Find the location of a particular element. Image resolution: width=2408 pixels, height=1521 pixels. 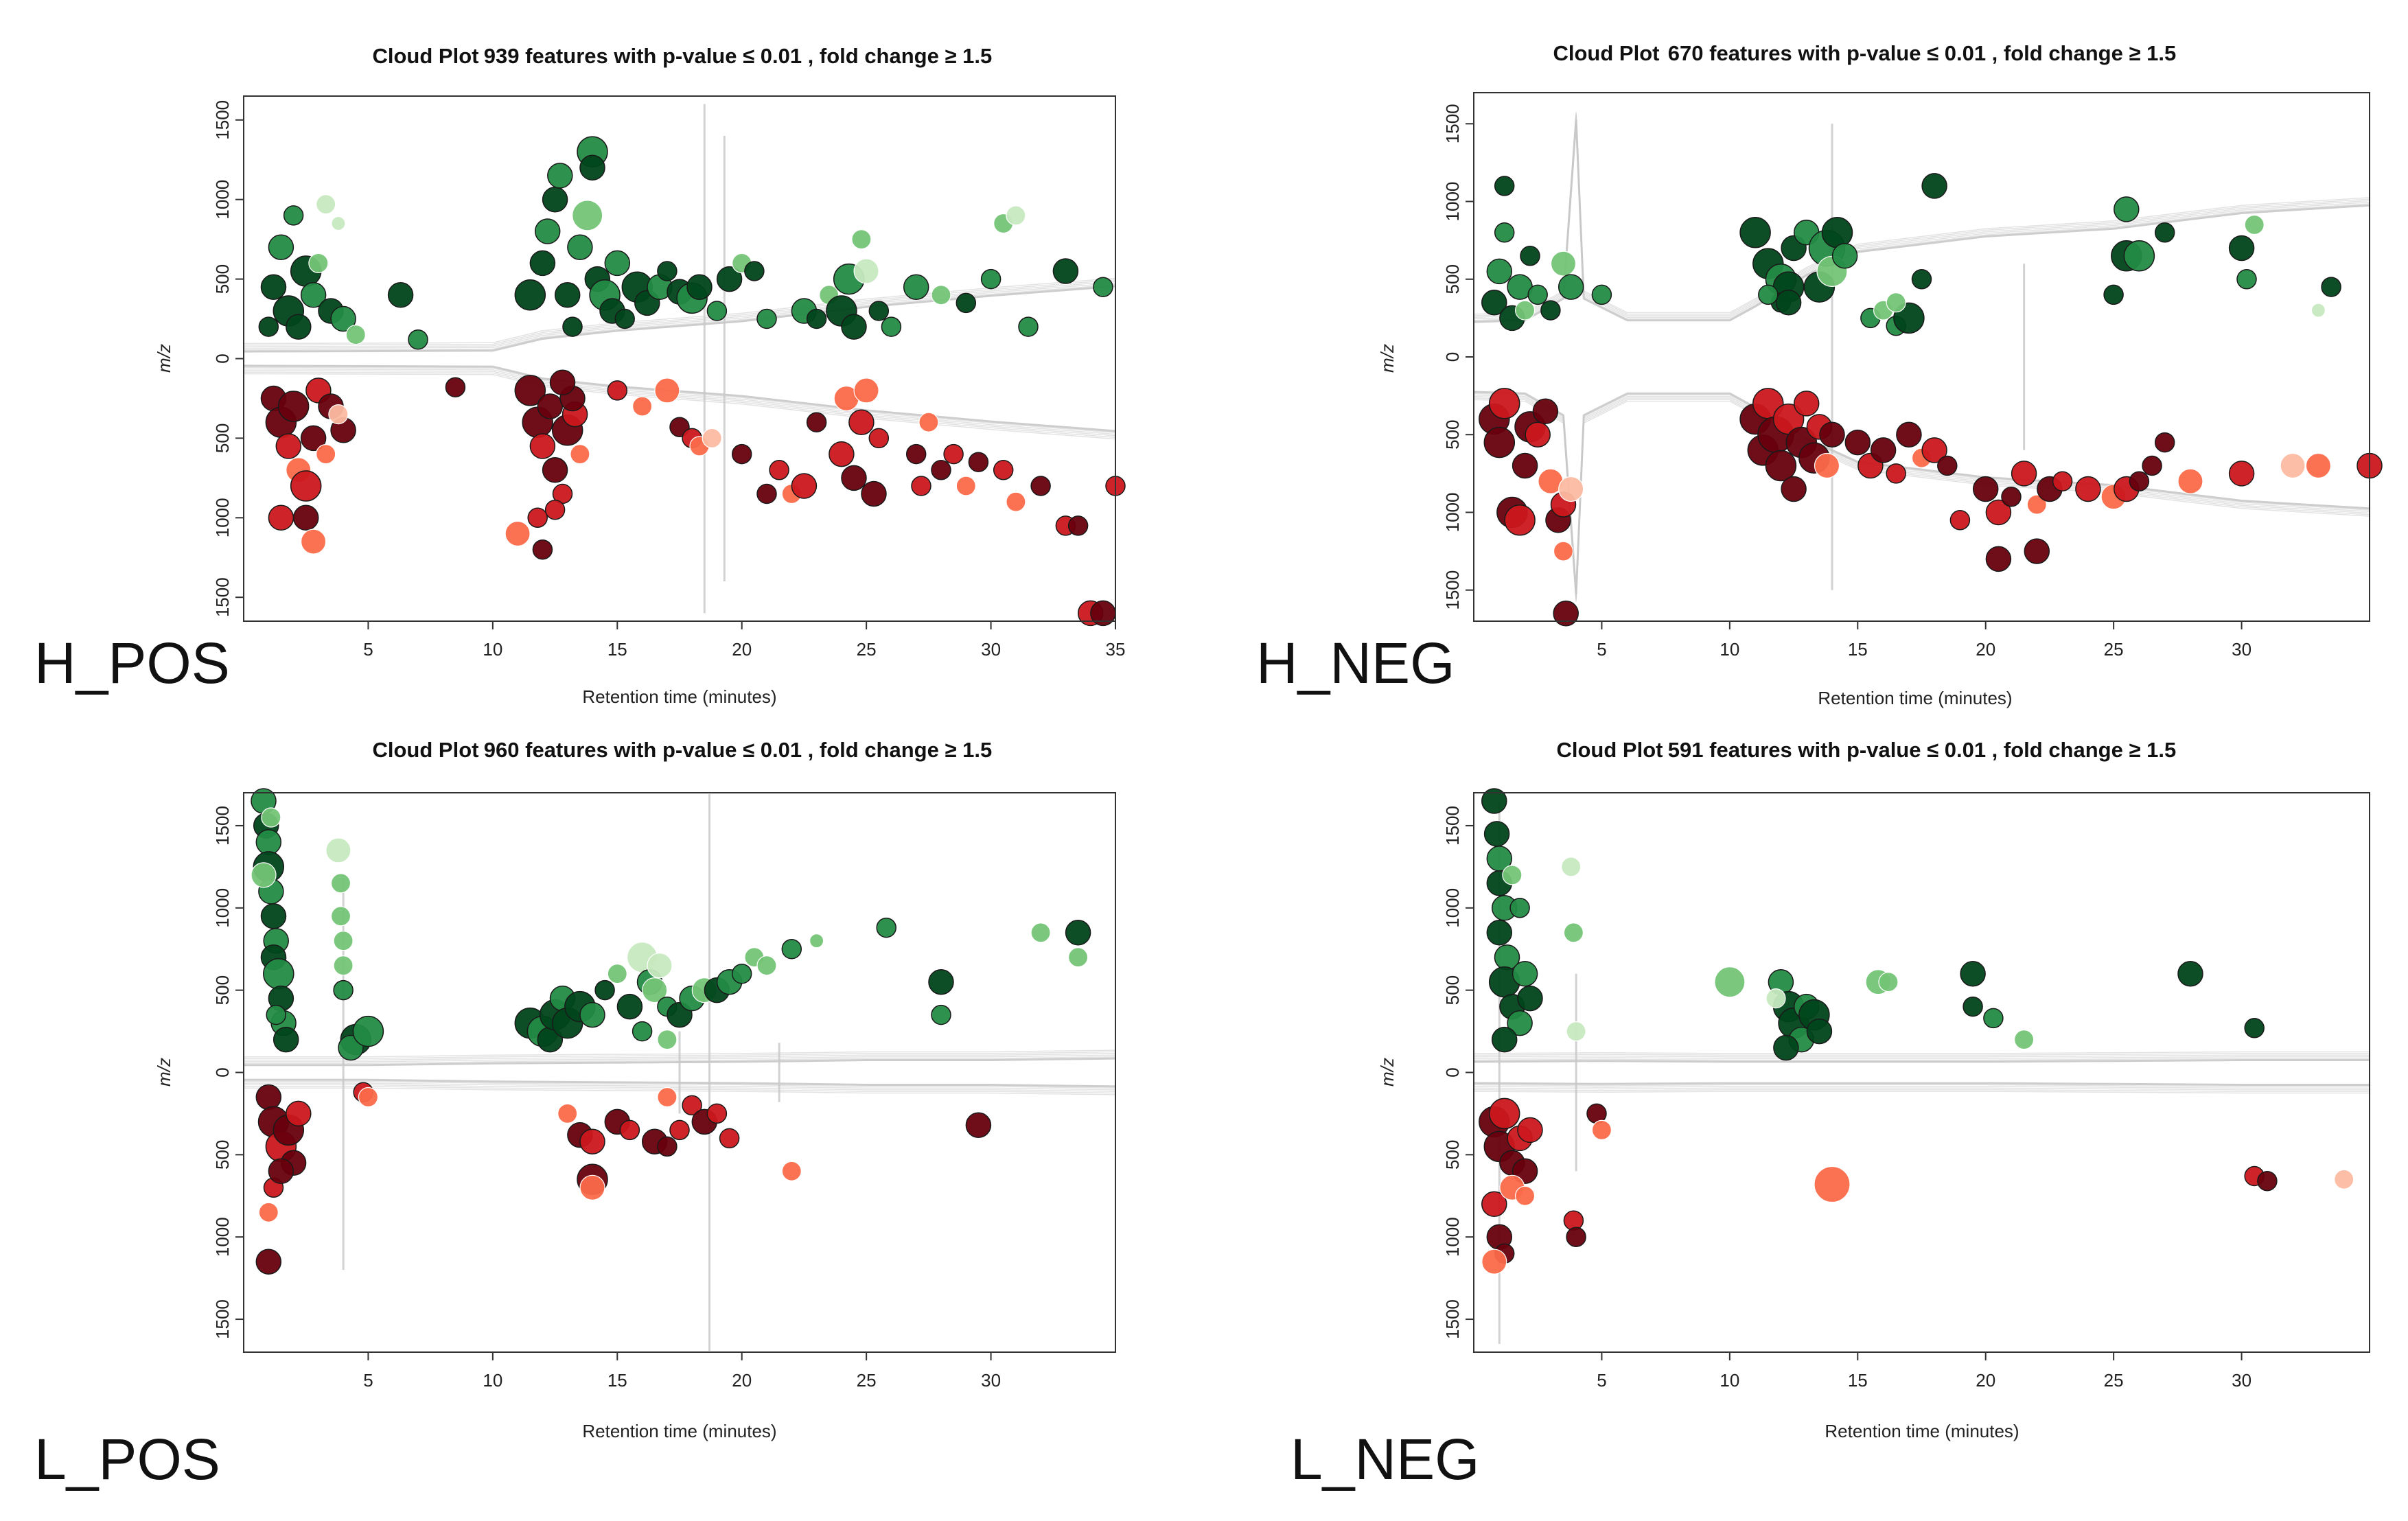

x-axis: 5 10 15 20 25 30 35 is located at coordinates (744, 640).